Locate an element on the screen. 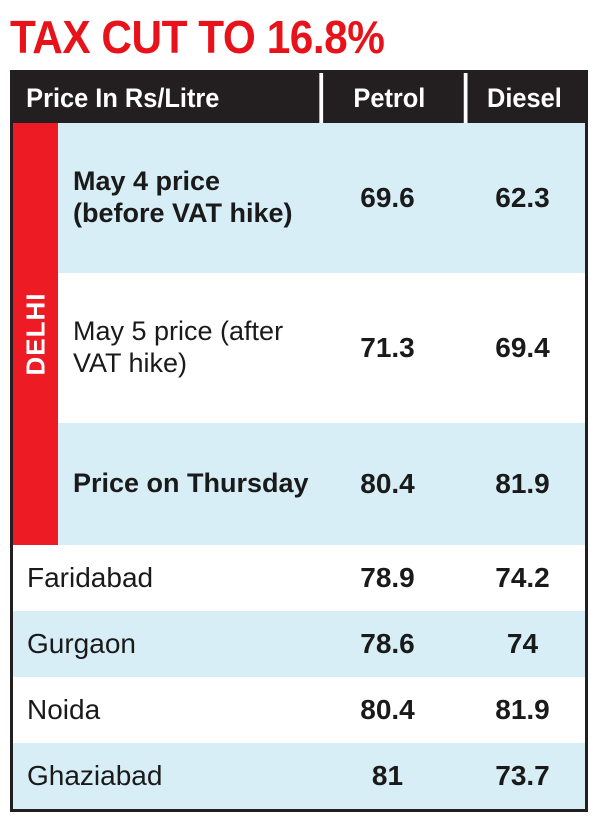  column-header-diesel: Diesel is located at coordinates (522, 98).